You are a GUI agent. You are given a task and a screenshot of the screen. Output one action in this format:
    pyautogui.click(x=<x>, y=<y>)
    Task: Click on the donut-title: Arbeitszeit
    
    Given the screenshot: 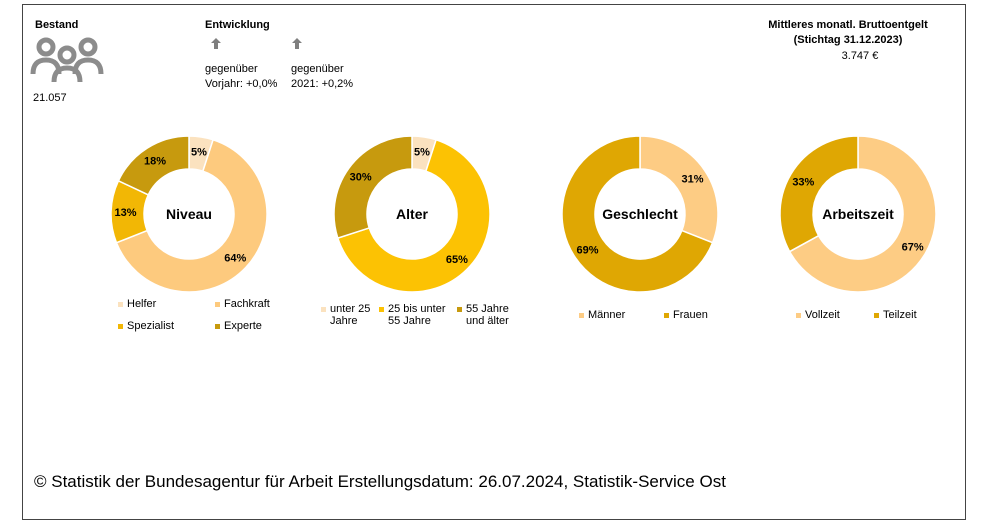 What is the action you would take?
    pyautogui.click(x=858, y=214)
    